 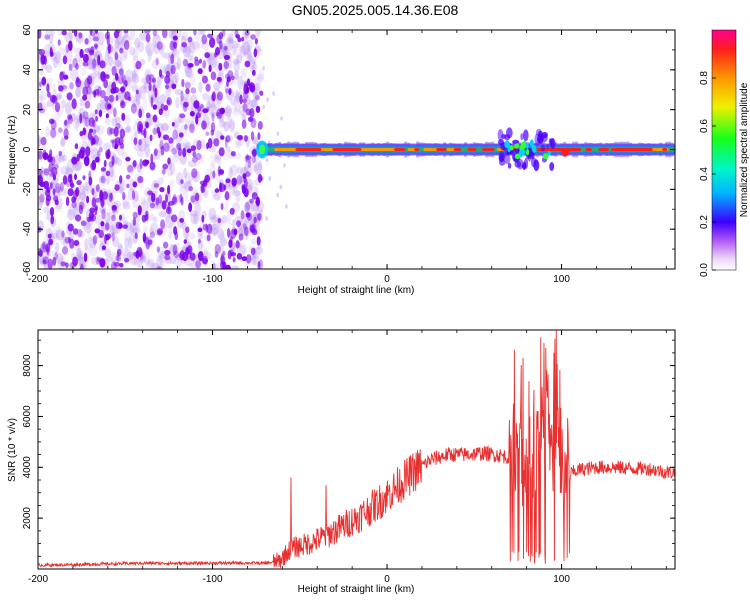 What do you see at coordinates (27, 70) in the screenshot?
I see `spectrogram-y-tick-label: 40` at bounding box center [27, 70].